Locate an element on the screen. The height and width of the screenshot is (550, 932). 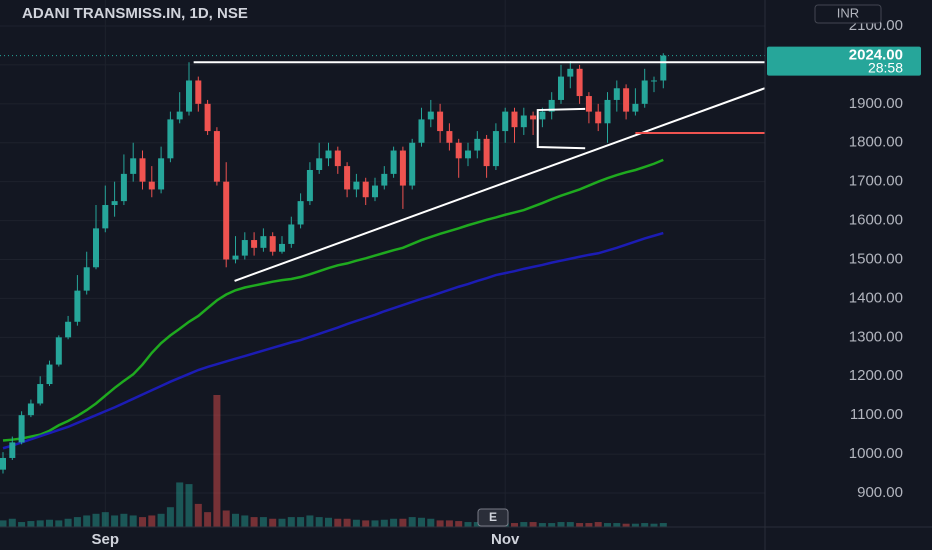
button is located at coordinates (493, 517).